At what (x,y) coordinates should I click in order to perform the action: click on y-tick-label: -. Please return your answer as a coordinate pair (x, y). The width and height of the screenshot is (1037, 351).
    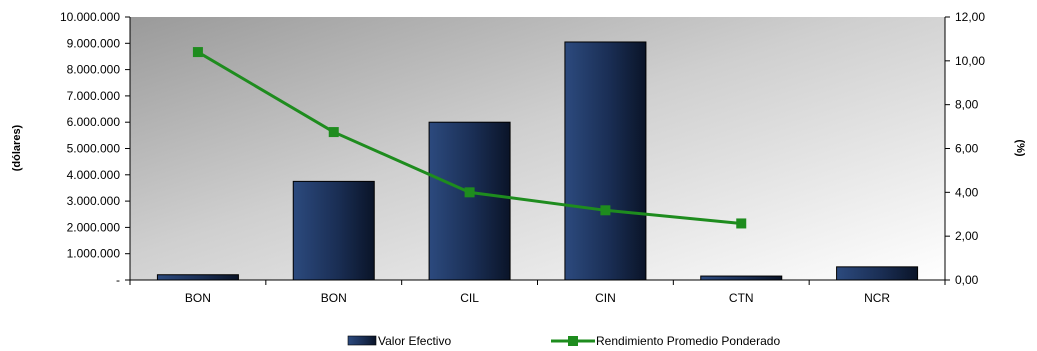
    Looking at the image, I should click on (118, 280).